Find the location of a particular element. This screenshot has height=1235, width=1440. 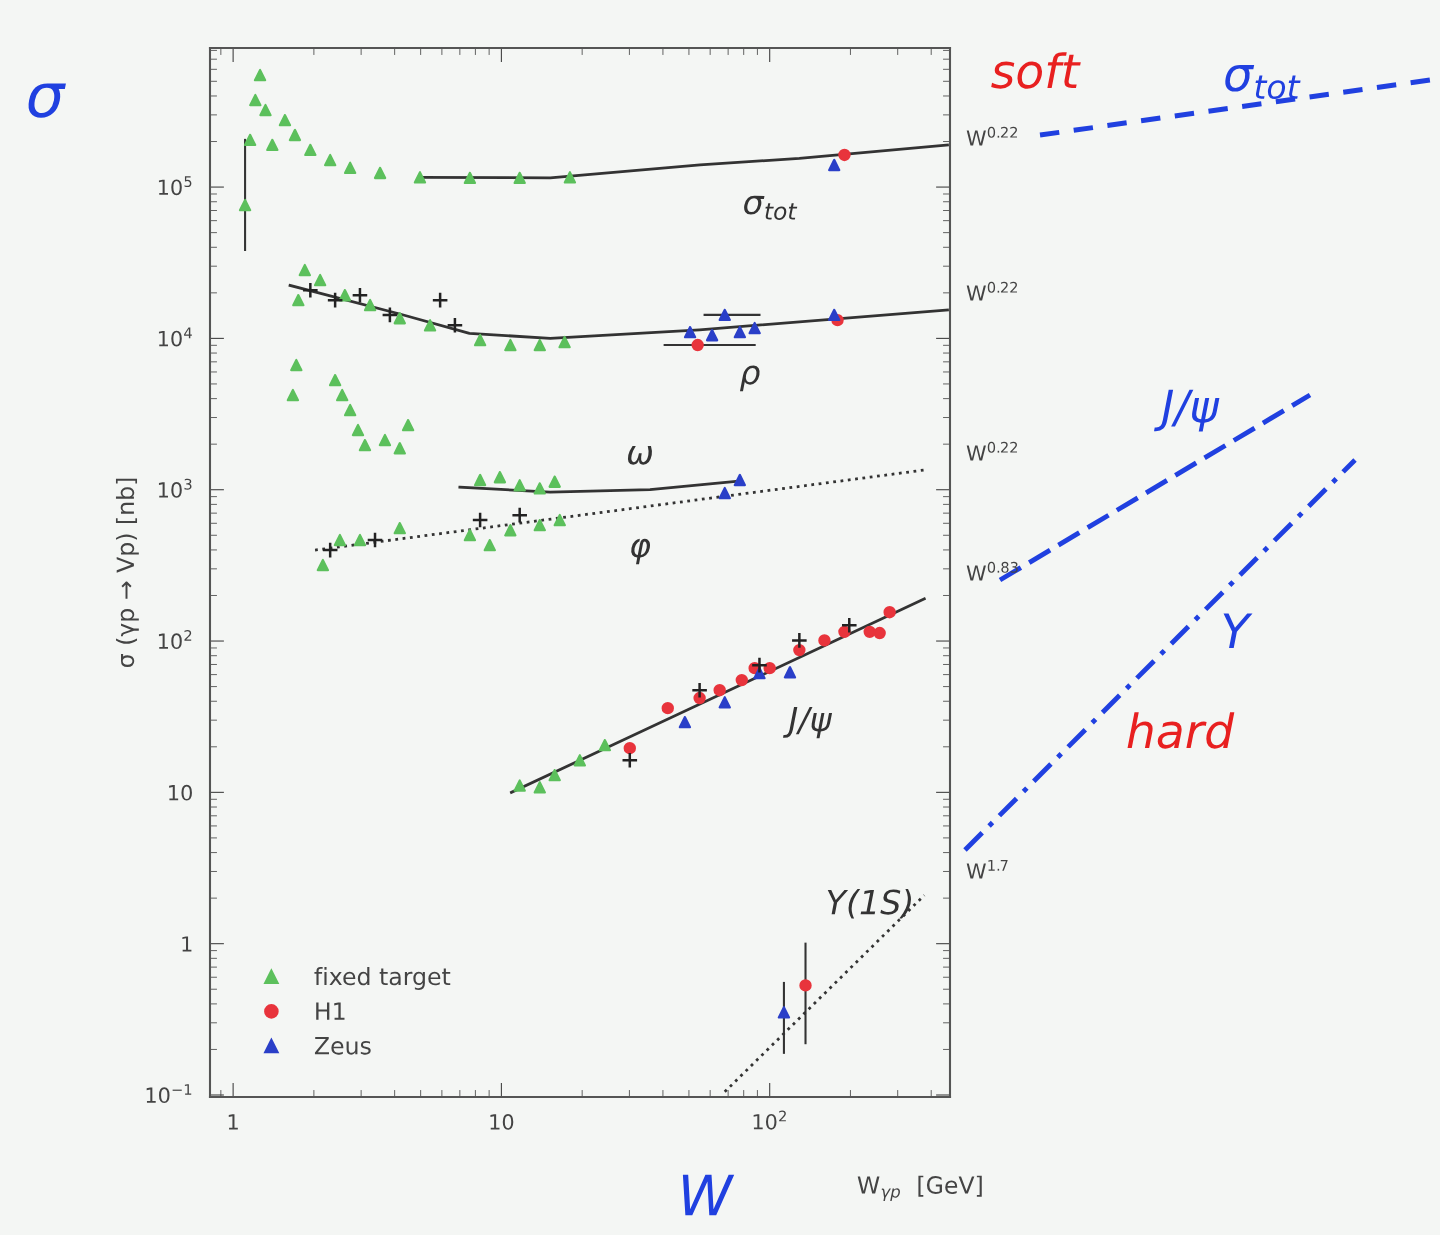

x-tick-label: 10$^{2}$ is located at coordinates (769, 1120).